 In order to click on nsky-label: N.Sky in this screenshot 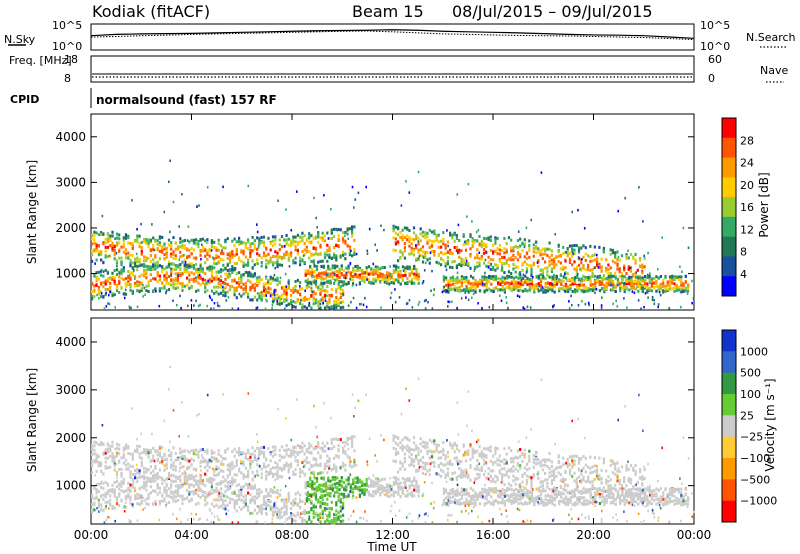, I will do `click(20, 39)`.